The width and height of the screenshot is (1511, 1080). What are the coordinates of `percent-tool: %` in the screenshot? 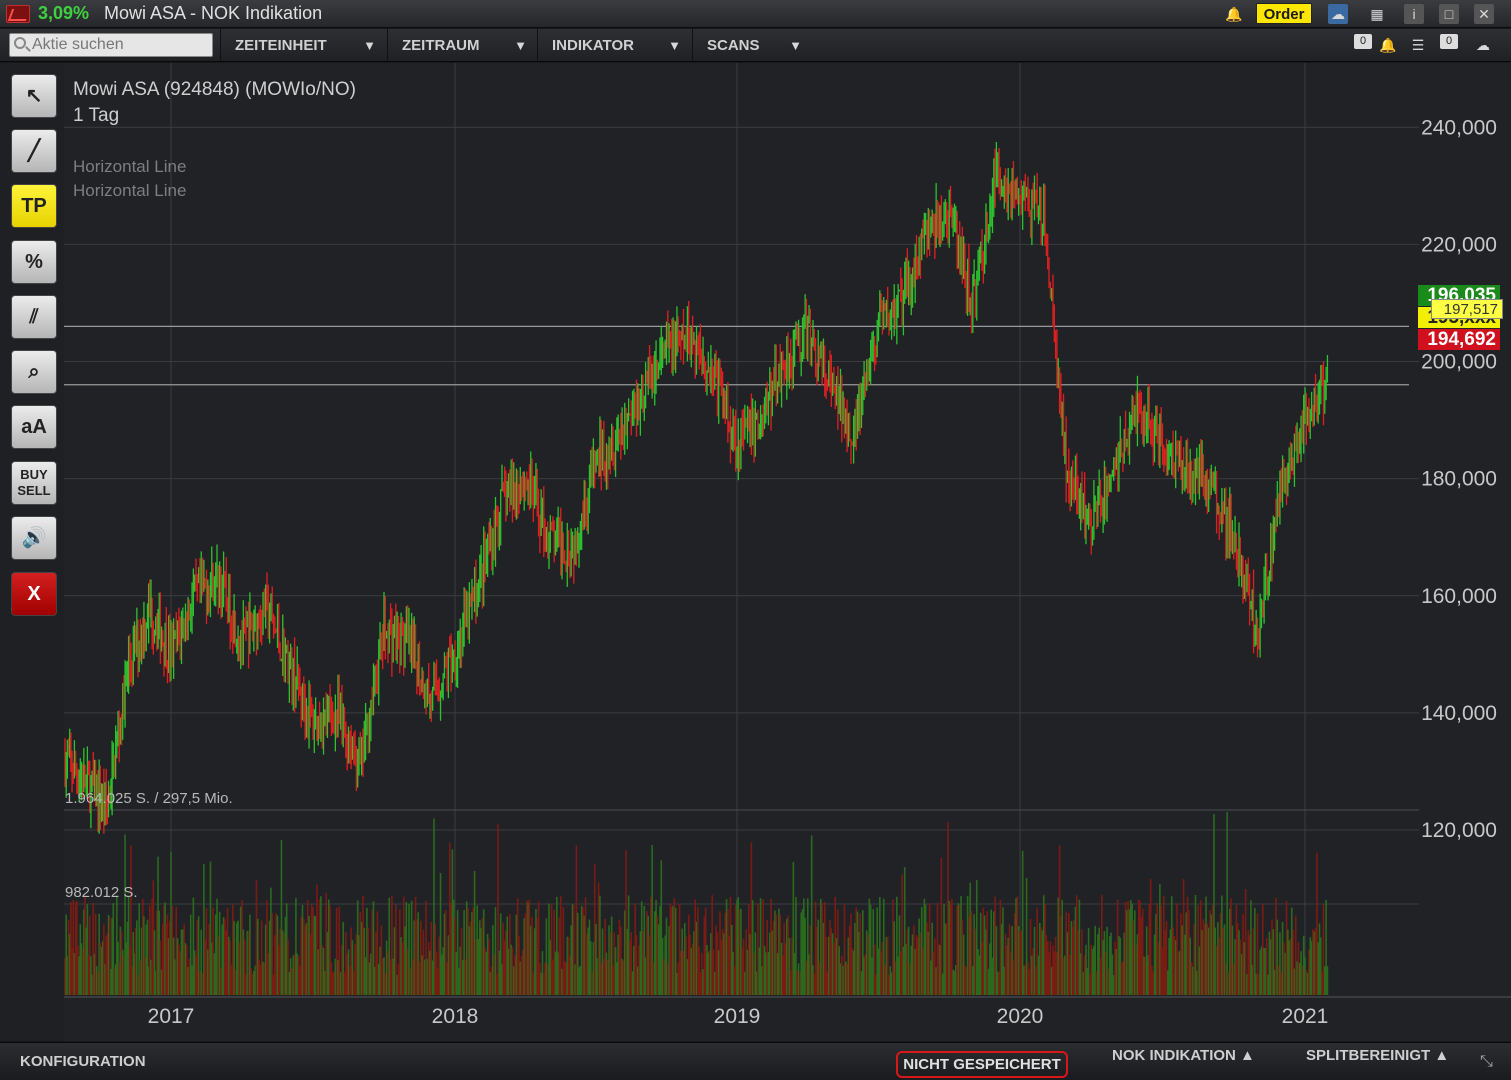 It's located at (34, 262).